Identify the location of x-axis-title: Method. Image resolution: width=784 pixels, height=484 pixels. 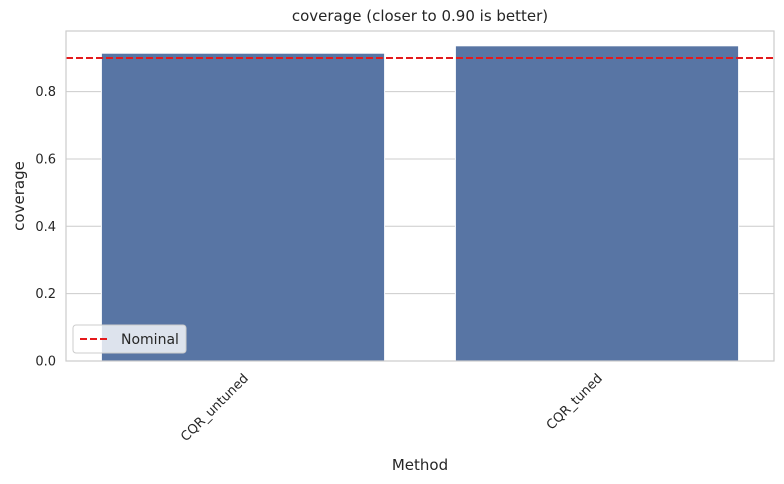
(420, 465).